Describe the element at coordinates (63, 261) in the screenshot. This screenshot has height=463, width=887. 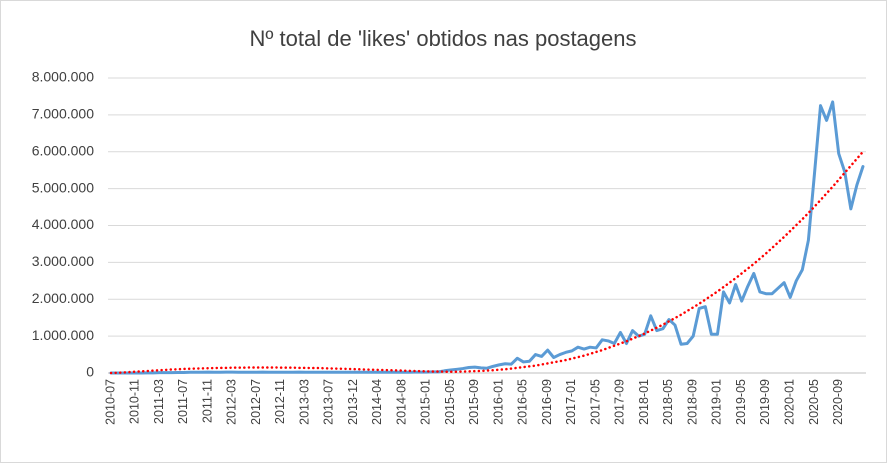
I see `y-tick-label: 3.000.000` at that location.